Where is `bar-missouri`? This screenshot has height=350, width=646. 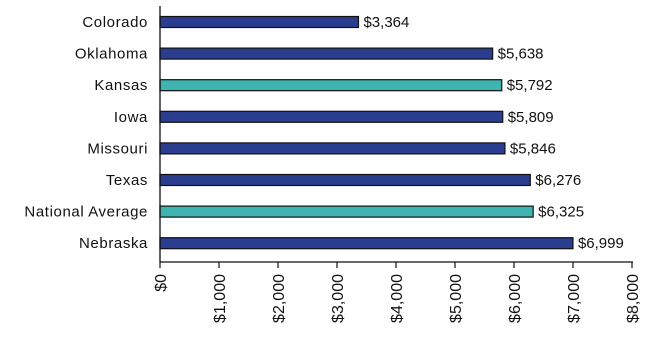
bar-missouri is located at coordinates (332, 148).